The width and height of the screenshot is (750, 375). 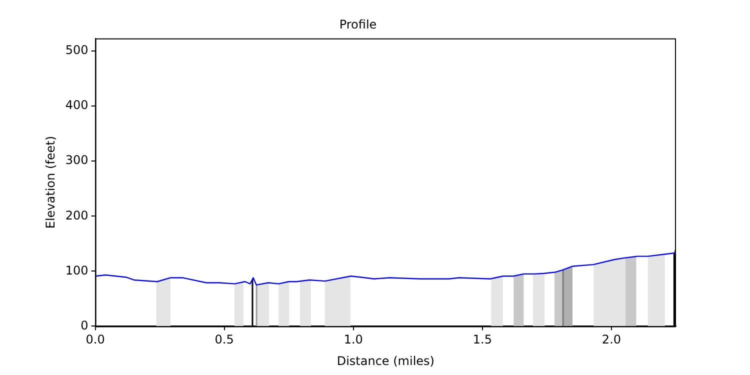 What do you see at coordinates (353, 339) in the screenshot?
I see `x-tick-label: 1.0` at bounding box center [353, 339].